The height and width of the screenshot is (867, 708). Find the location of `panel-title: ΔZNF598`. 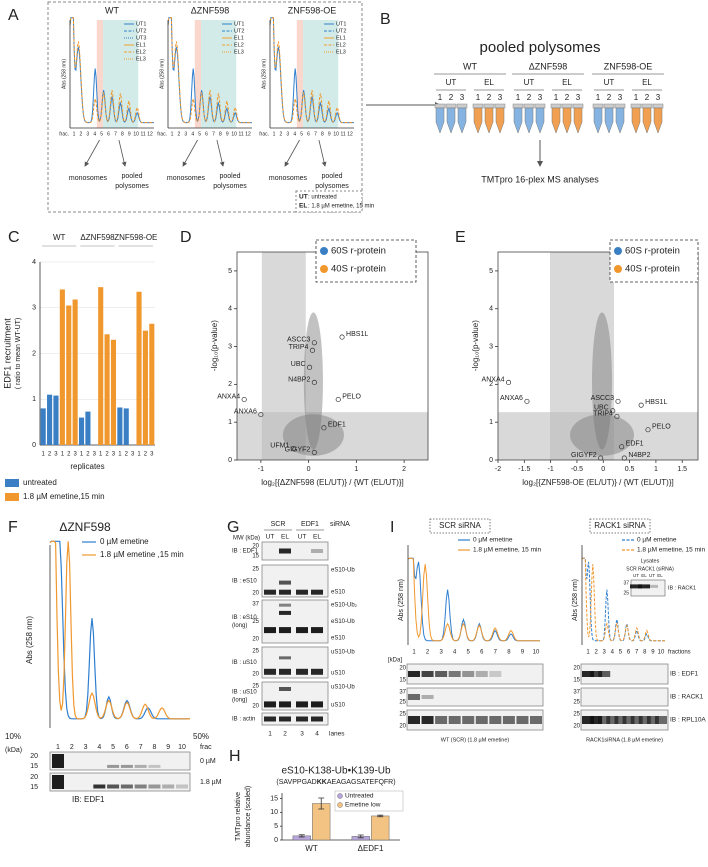

panel-title: ΔZNF598 is located at coordinates (85, 527).